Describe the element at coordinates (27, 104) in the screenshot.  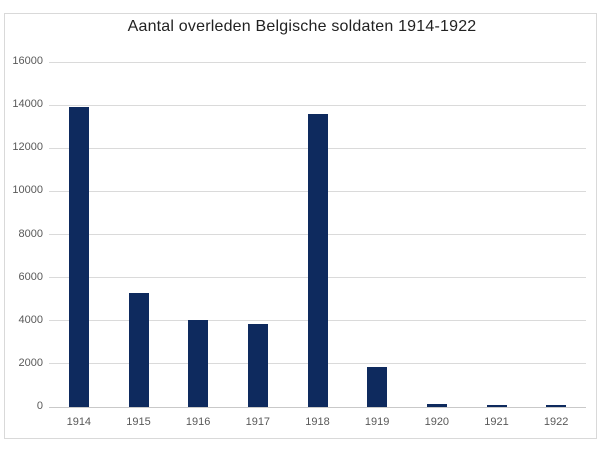
I see `y-axis-tick-label: 14000` at that location.